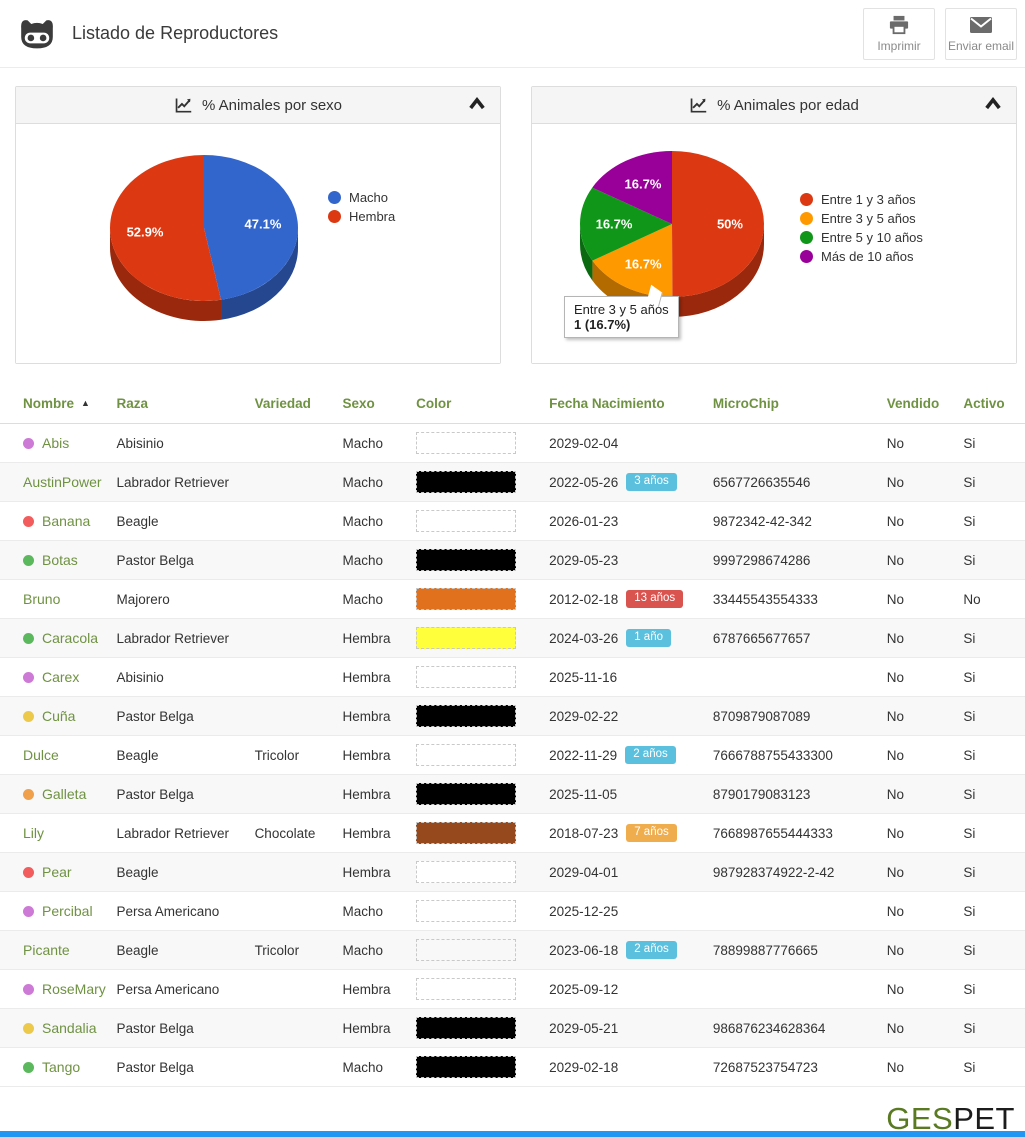 The image size is (1025, 1137). I want to click on cell-nombre: Tango, so click(55, 1067).